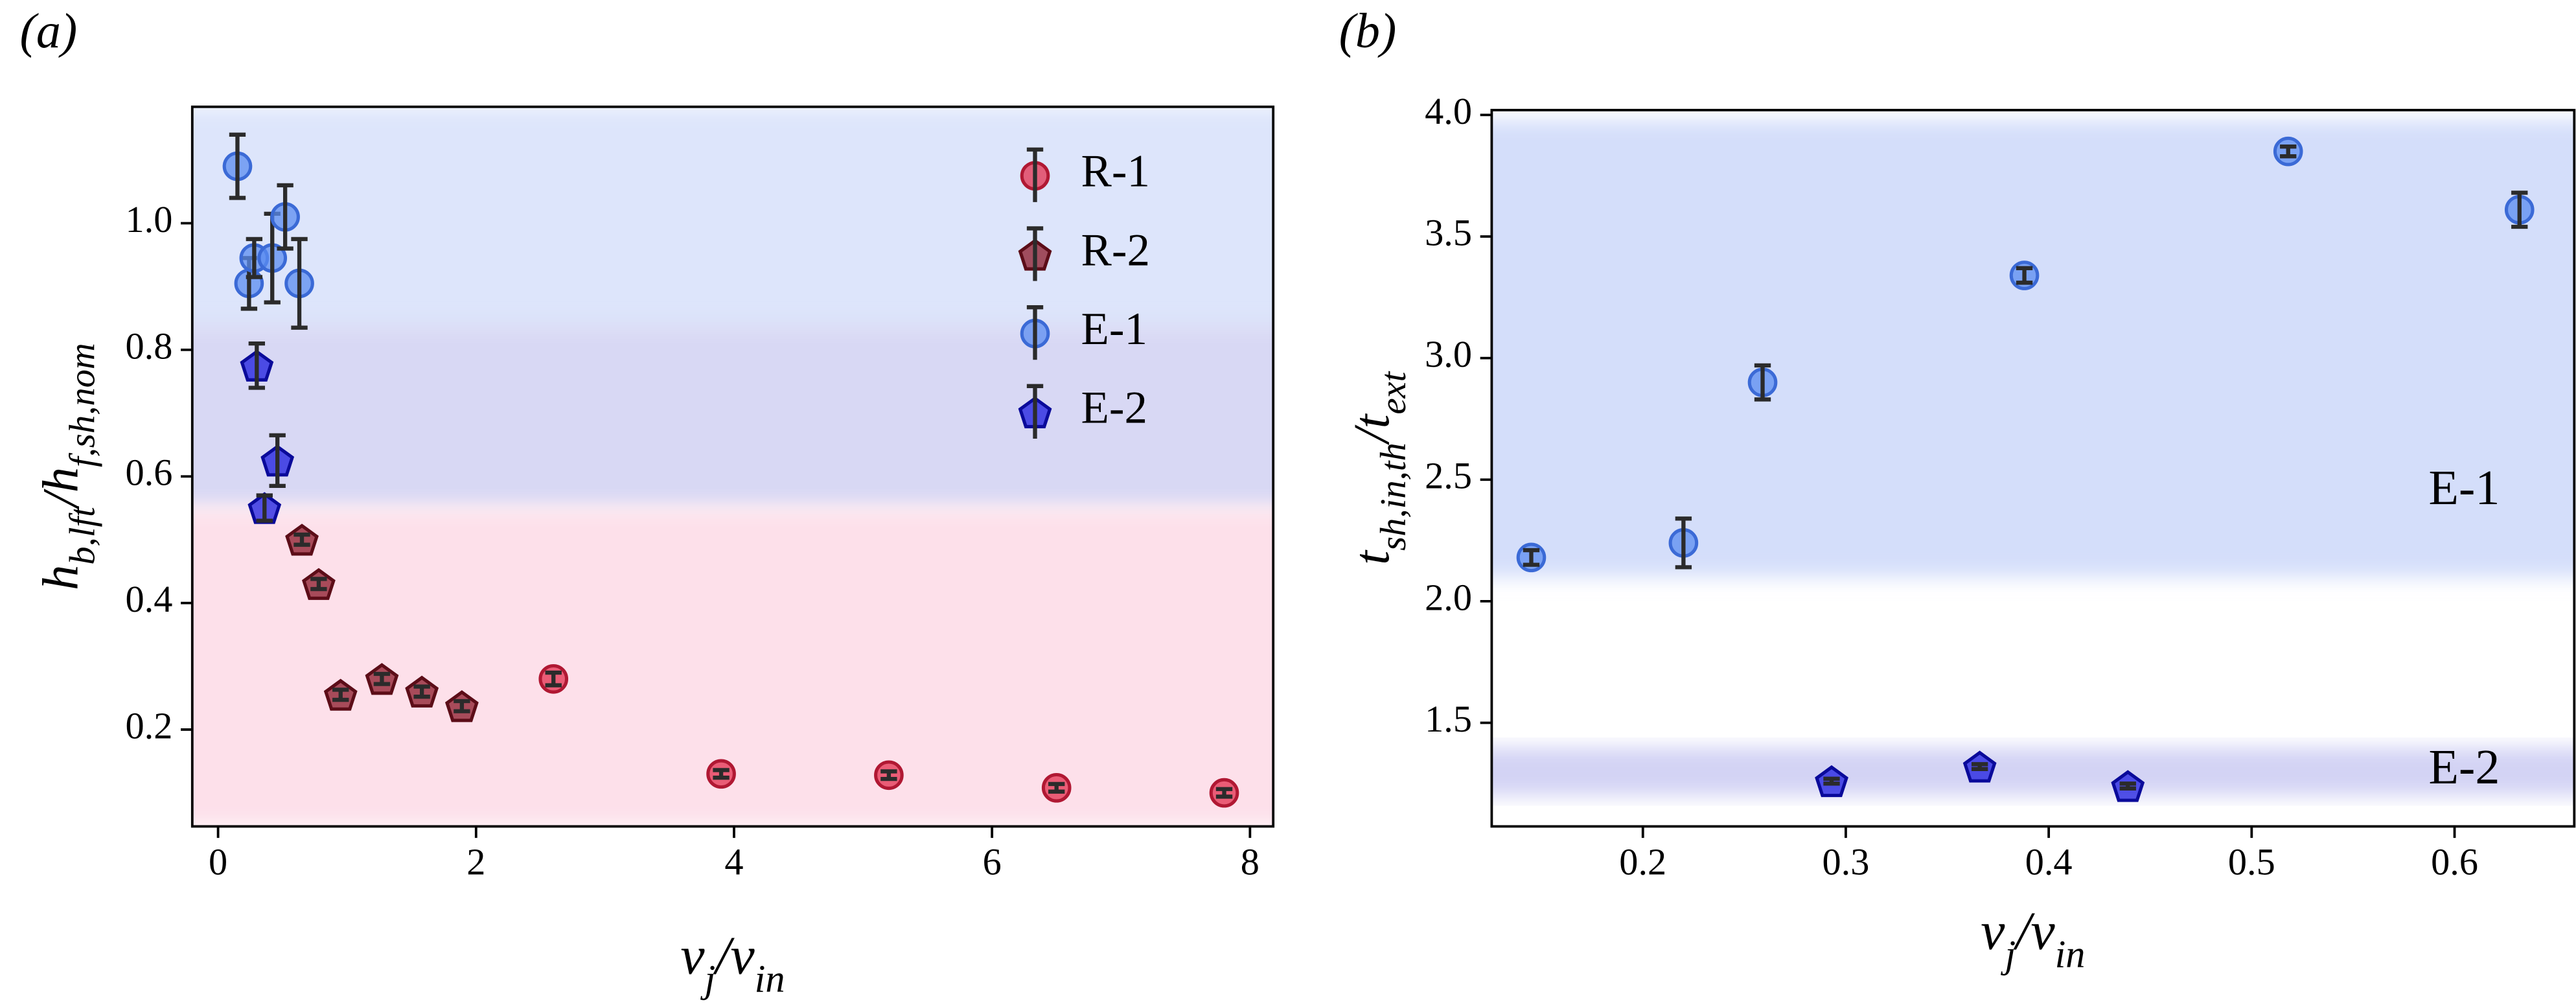  Describe the element at coordinates (148, 599) in the screenshot. I see `y-tick-label: 0.4` at that location.